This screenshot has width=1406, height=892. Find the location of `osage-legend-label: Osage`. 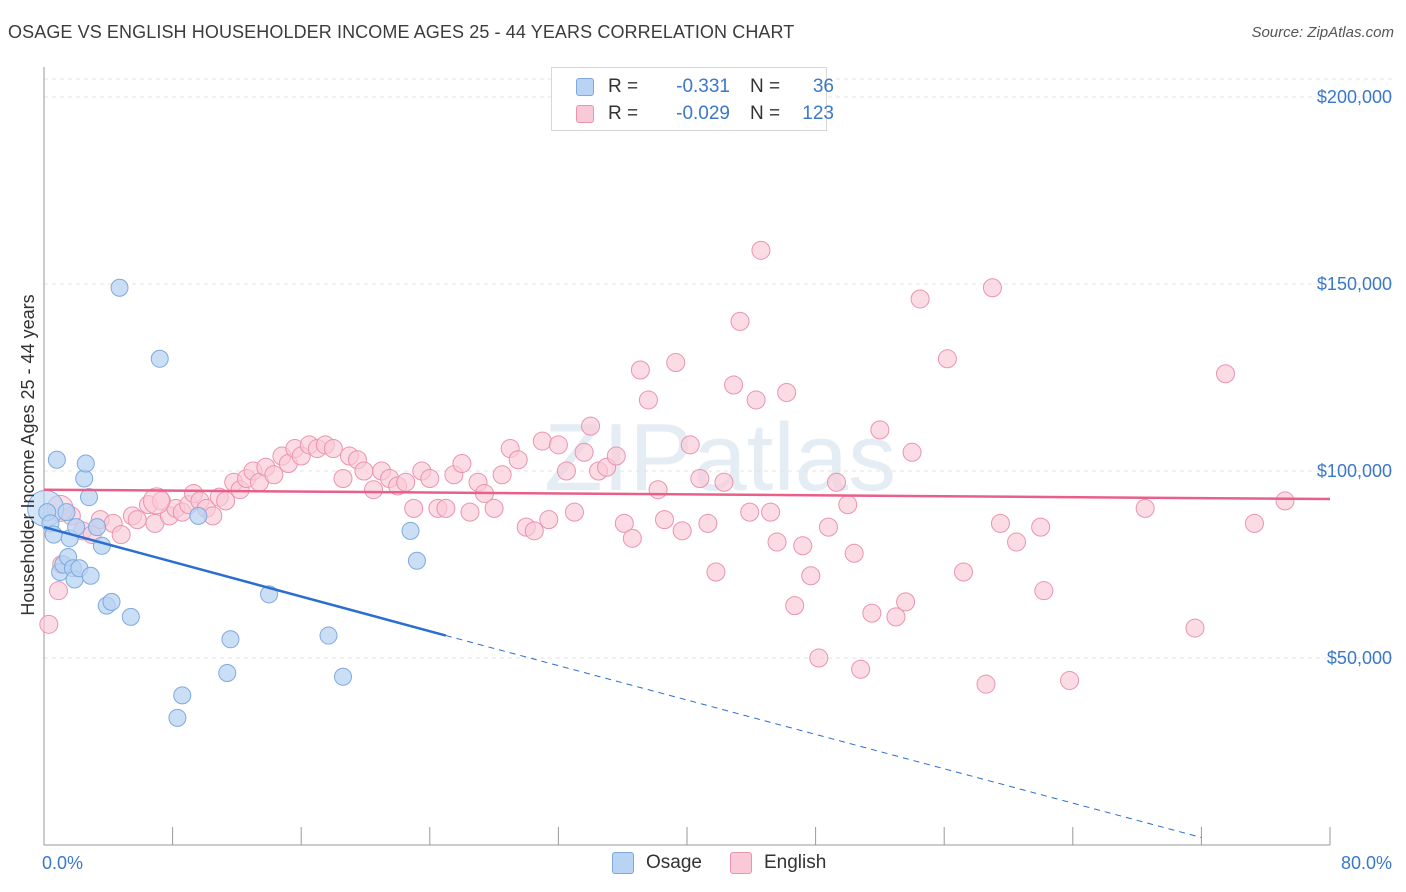

osage-legend-label: Osage is located at coordinates (674, 862).